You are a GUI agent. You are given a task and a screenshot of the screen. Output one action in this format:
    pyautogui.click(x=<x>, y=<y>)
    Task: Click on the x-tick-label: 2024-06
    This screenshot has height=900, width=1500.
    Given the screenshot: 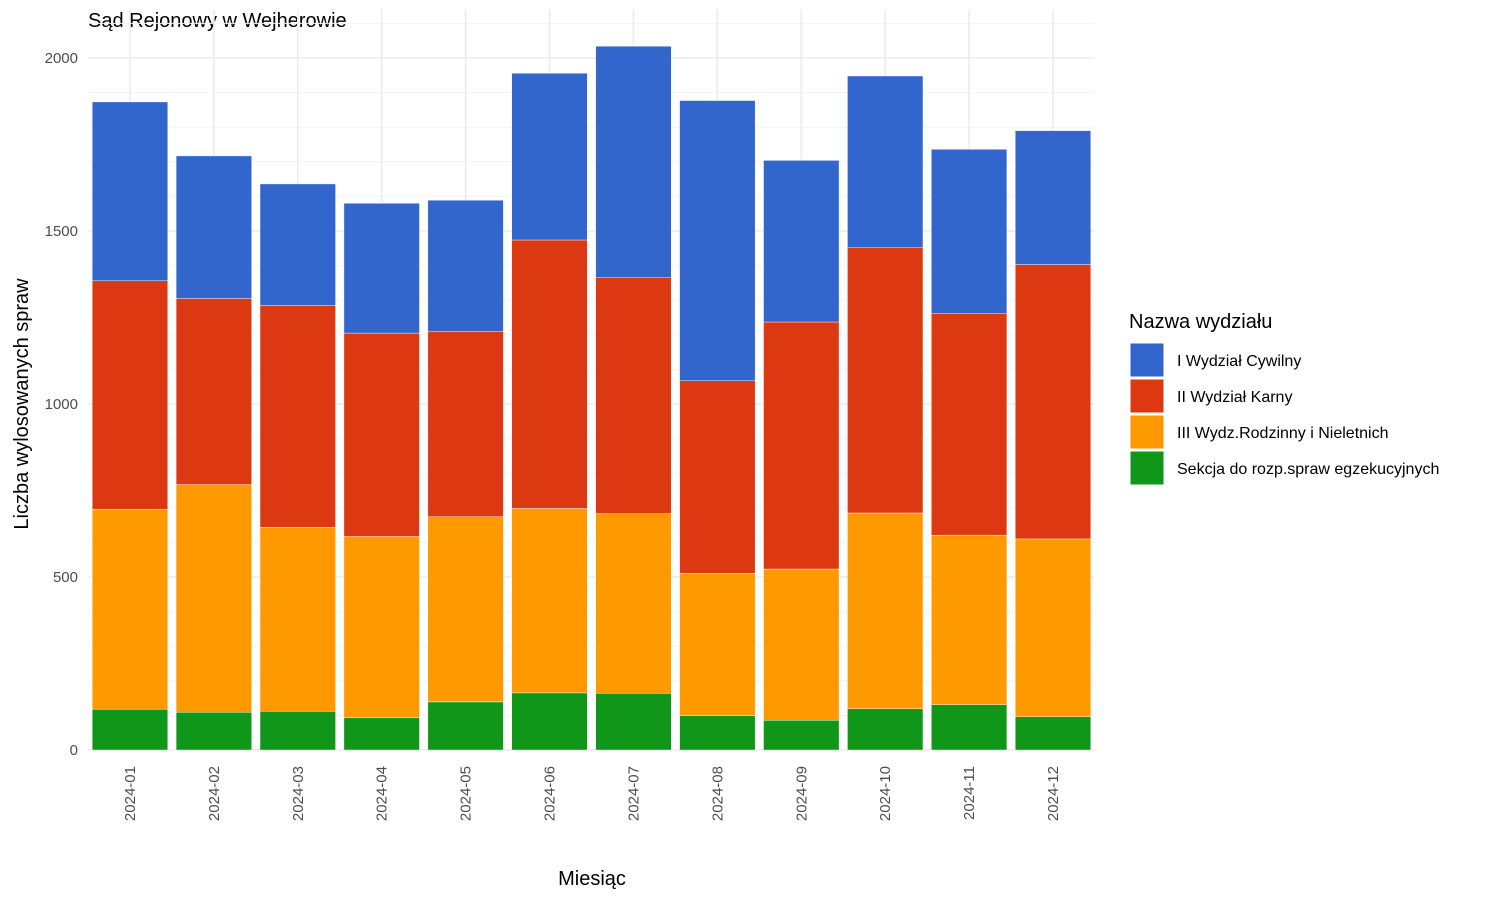 What is the action you would take?
    pyautogui.click(x=550, y=793)
    